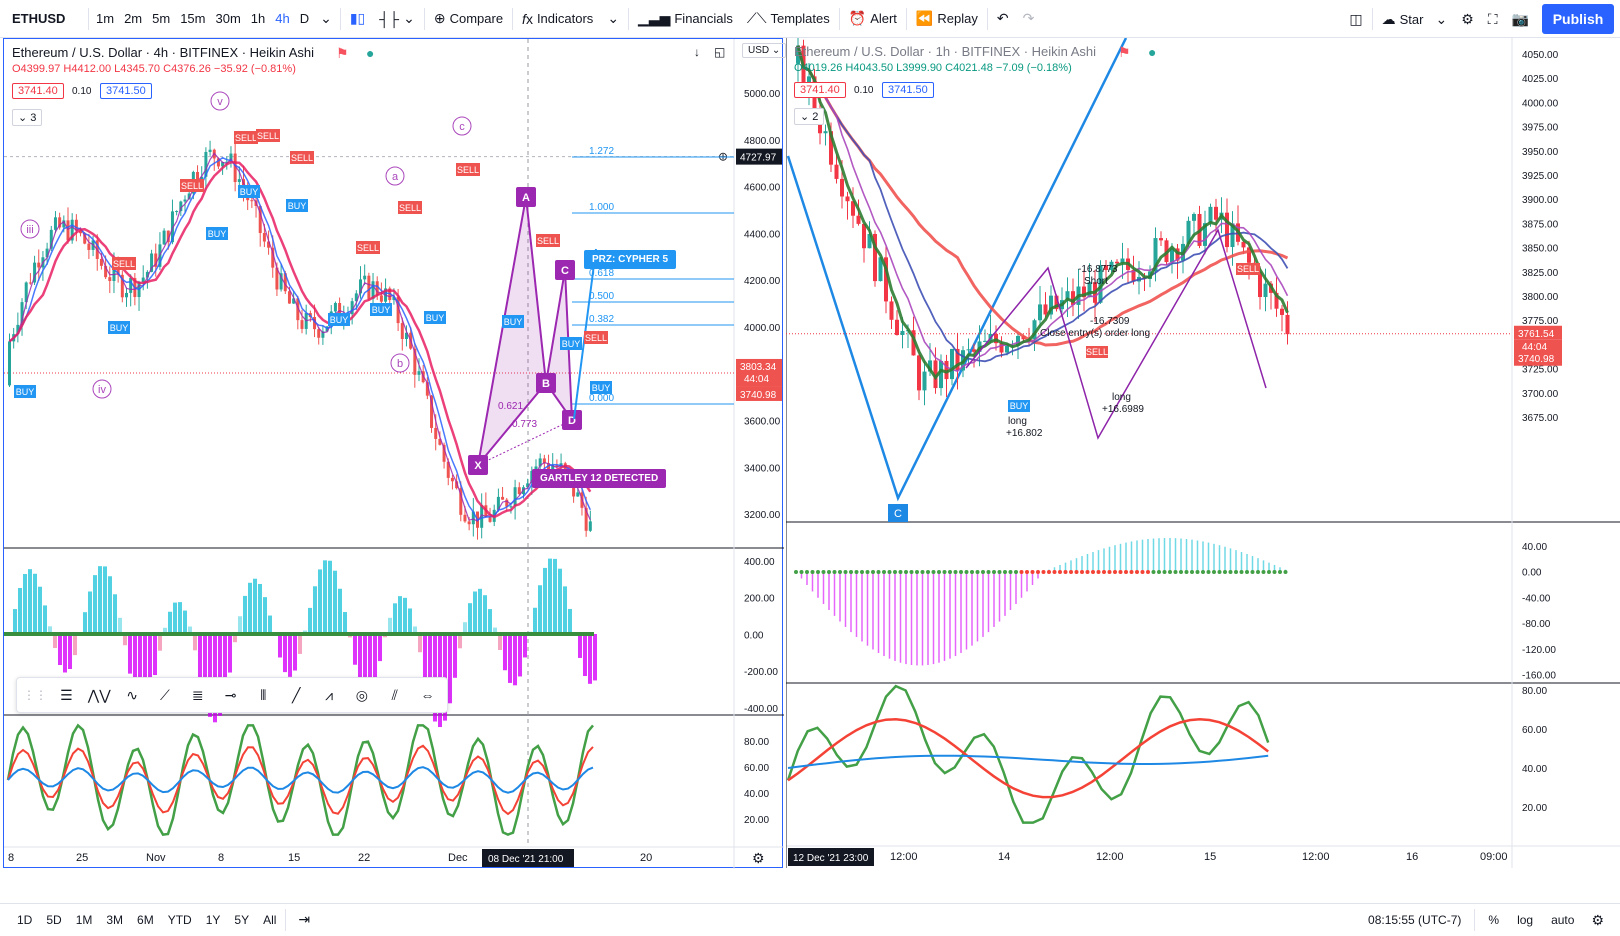 The image size is (1620, 936). I want to click on range-1y: 1Y, so click(213, 919).